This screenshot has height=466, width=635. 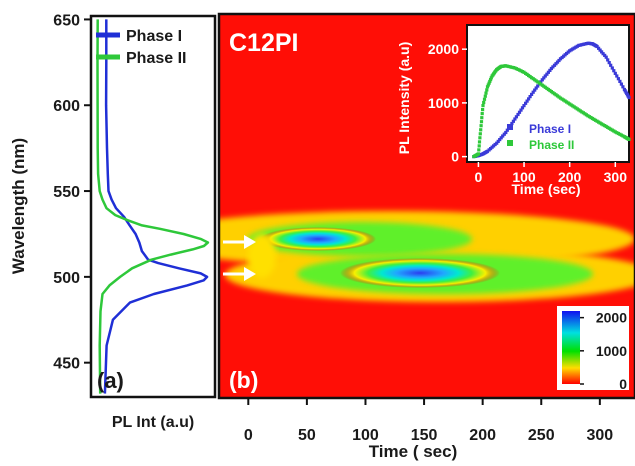 What do you see at coordinates (550, 129) in the screenshot?
I see `inset-legend-label-phase-1: Phase I` at bounding box center [550, 129].